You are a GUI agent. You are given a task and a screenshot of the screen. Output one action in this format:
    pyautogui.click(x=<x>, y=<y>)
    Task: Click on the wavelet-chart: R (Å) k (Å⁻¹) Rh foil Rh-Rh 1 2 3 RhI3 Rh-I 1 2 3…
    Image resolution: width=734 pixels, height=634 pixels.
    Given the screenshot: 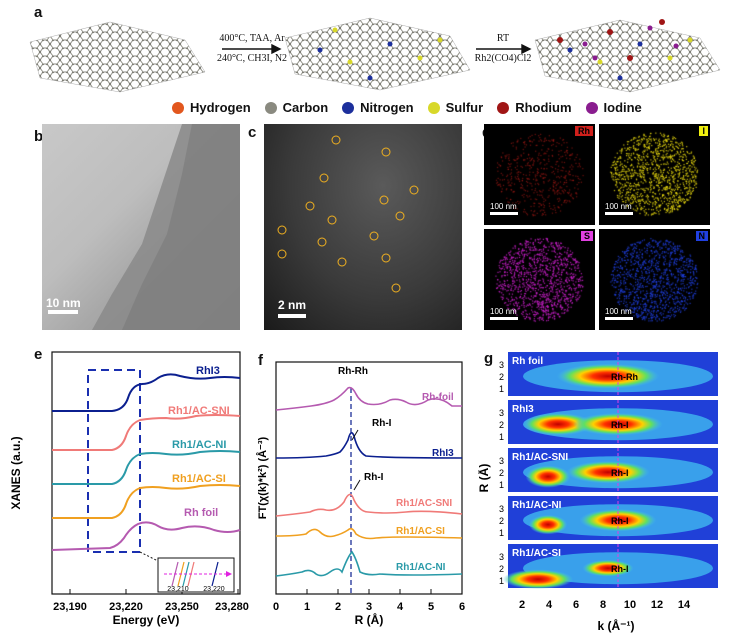 What is the action you would take?
    pyautogui.click(x=598, y=492)
    